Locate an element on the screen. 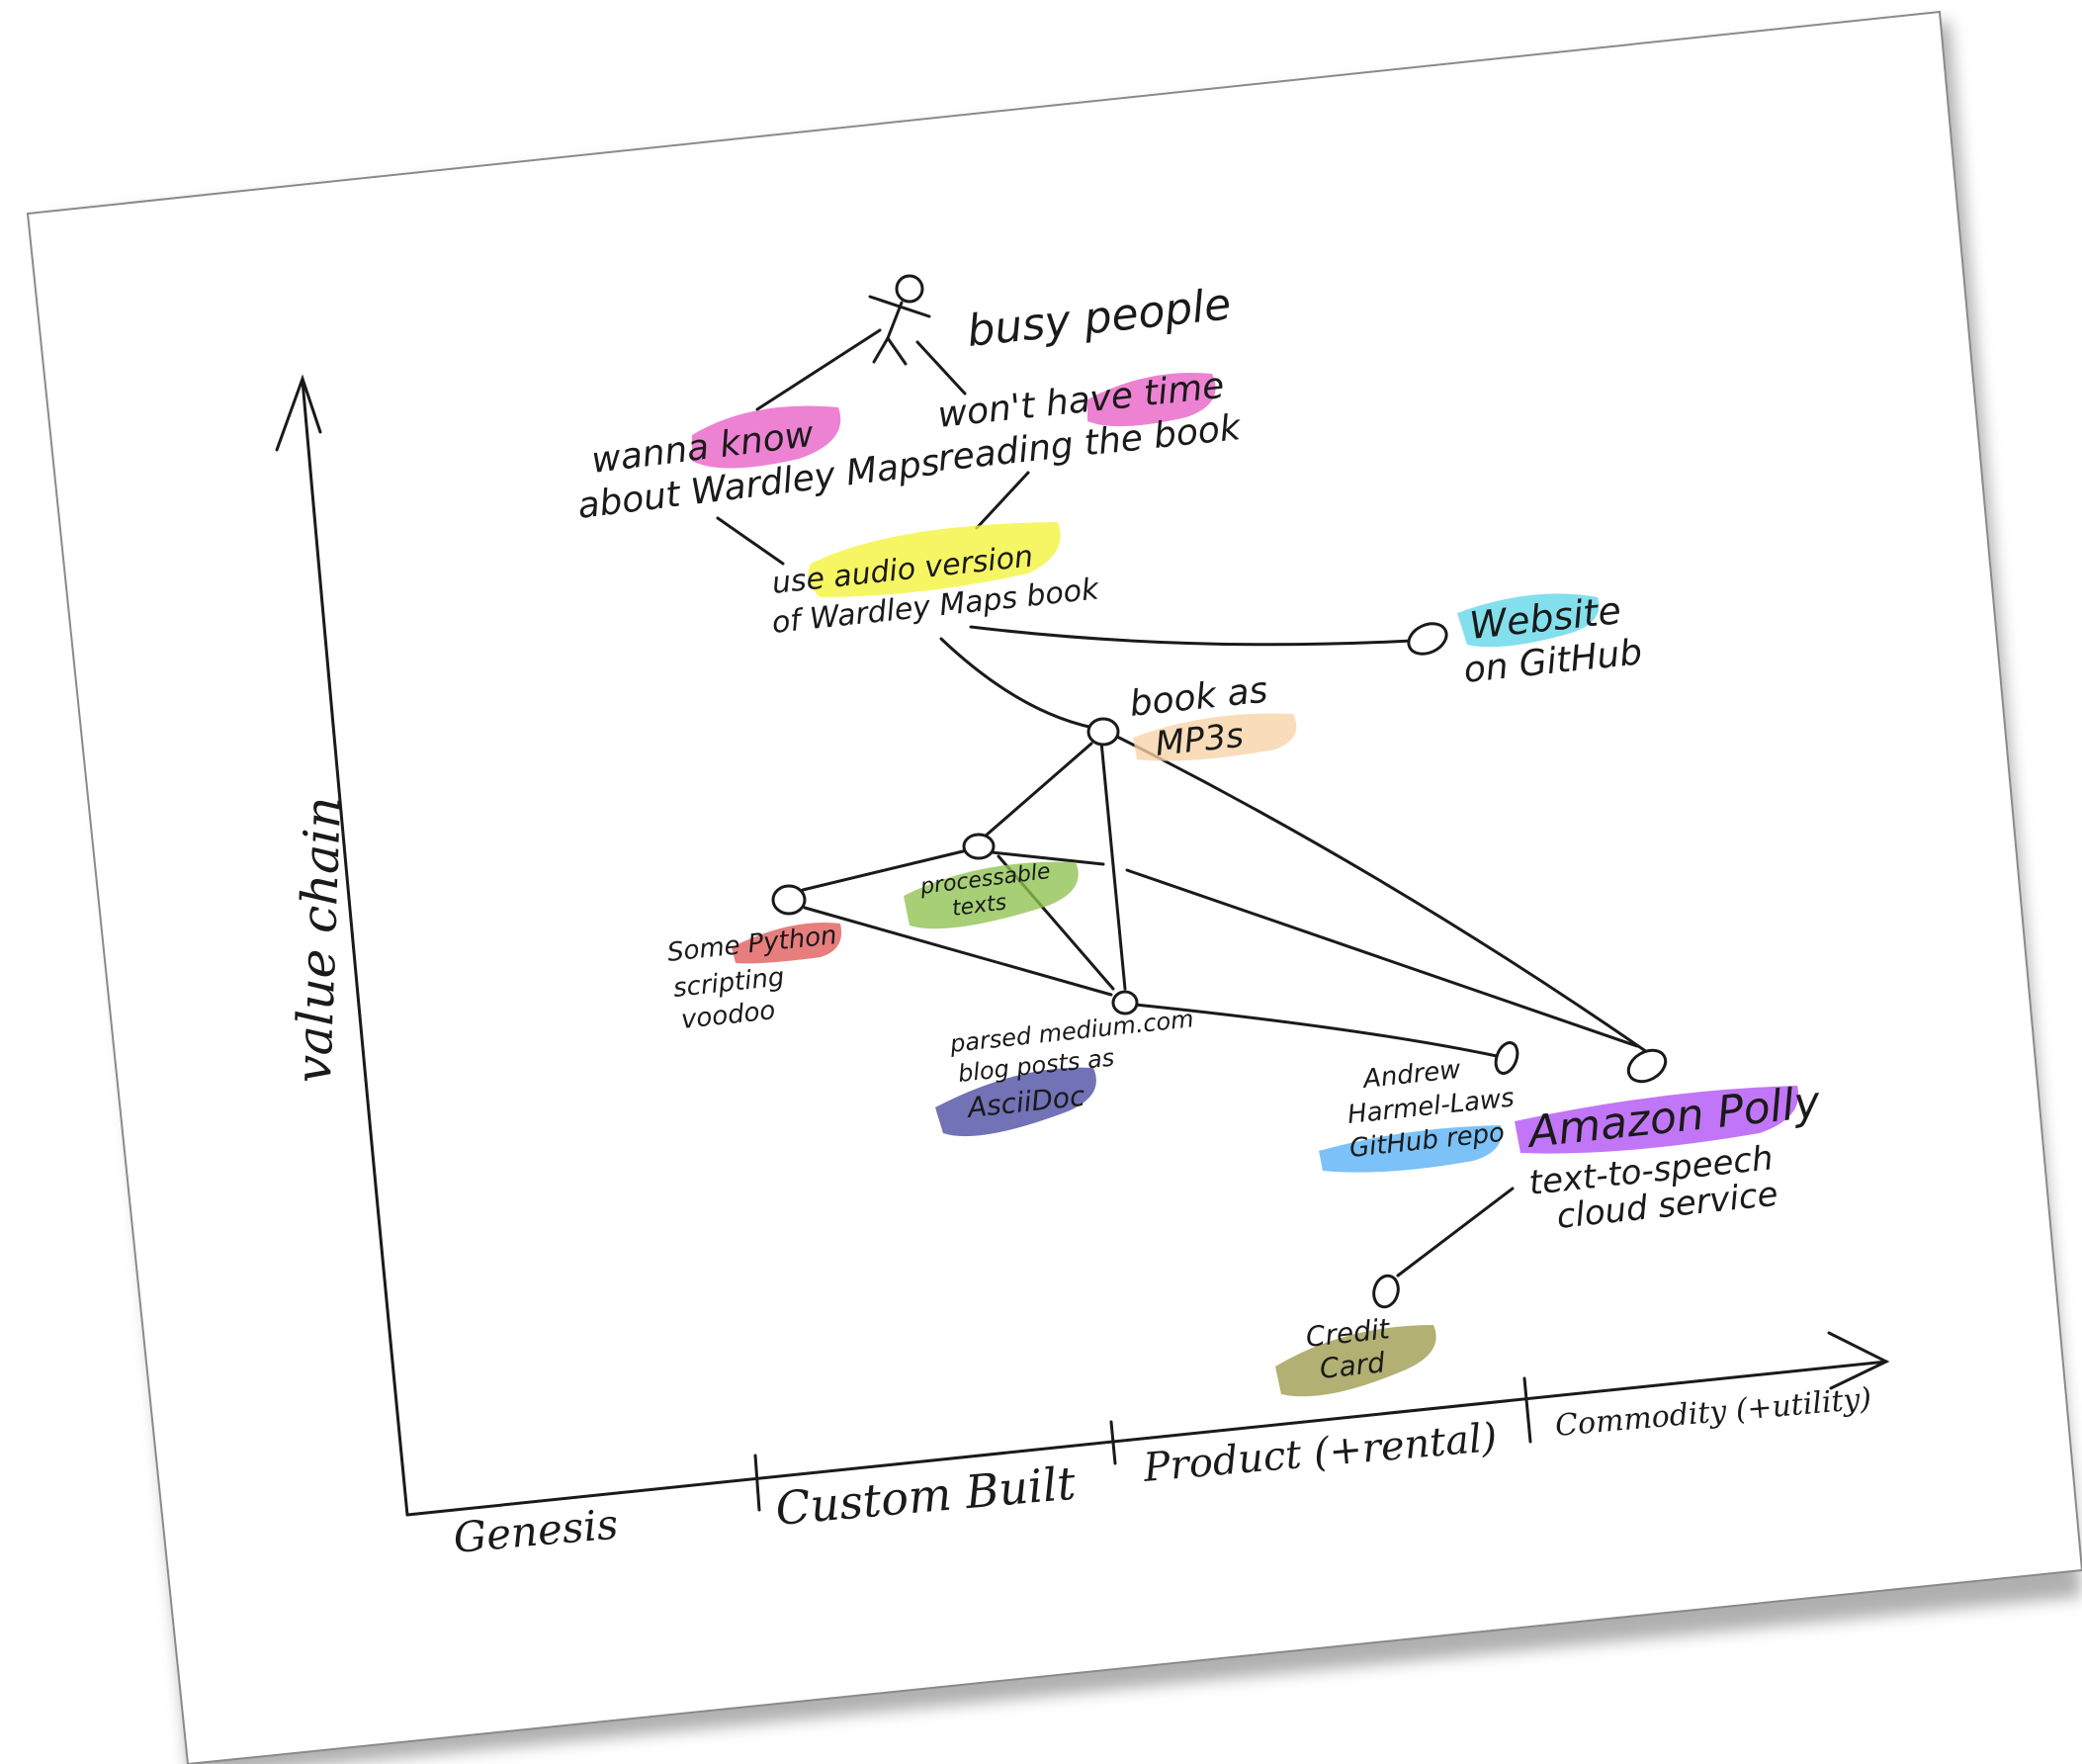 Image resolution: width=2082 pixels, height=1764 pixels. highlight-olive is located at coordinates (1355, 1361).